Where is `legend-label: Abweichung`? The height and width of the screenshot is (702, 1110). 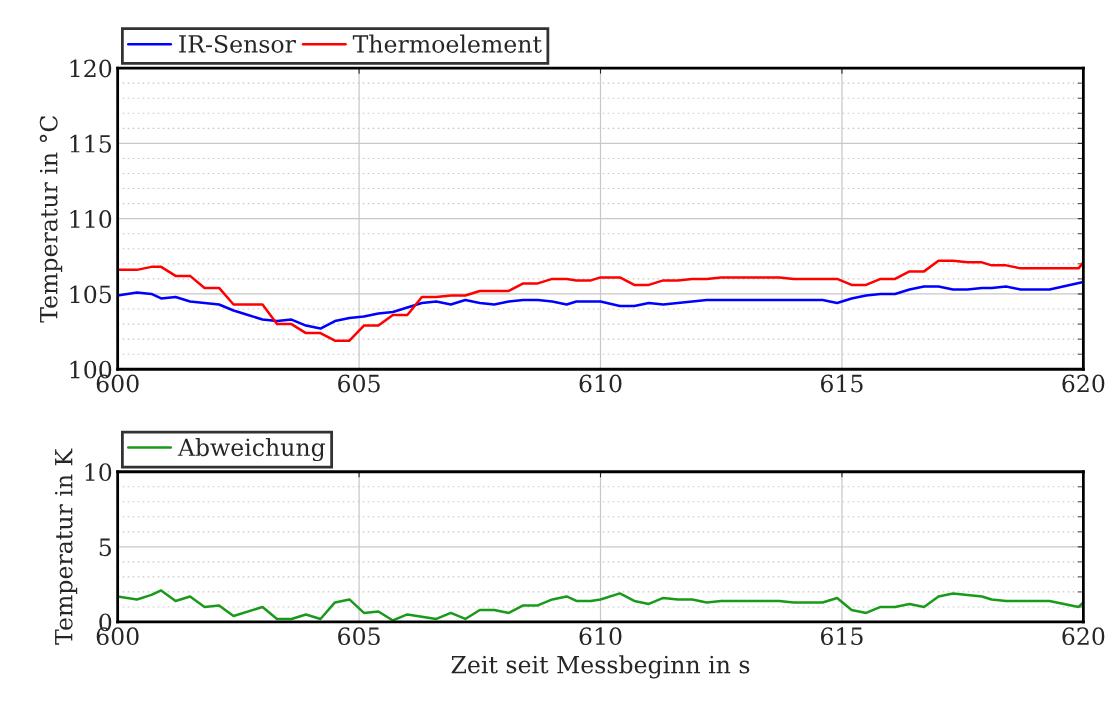 legend-label: Abweichung is located at coordinates (251, 449).